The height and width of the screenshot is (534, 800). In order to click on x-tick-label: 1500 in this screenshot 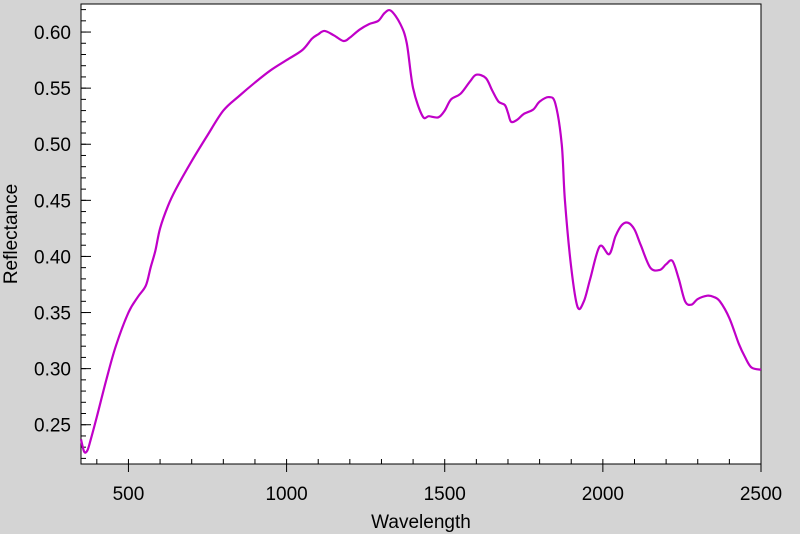, I will do `click(445, 494)`.